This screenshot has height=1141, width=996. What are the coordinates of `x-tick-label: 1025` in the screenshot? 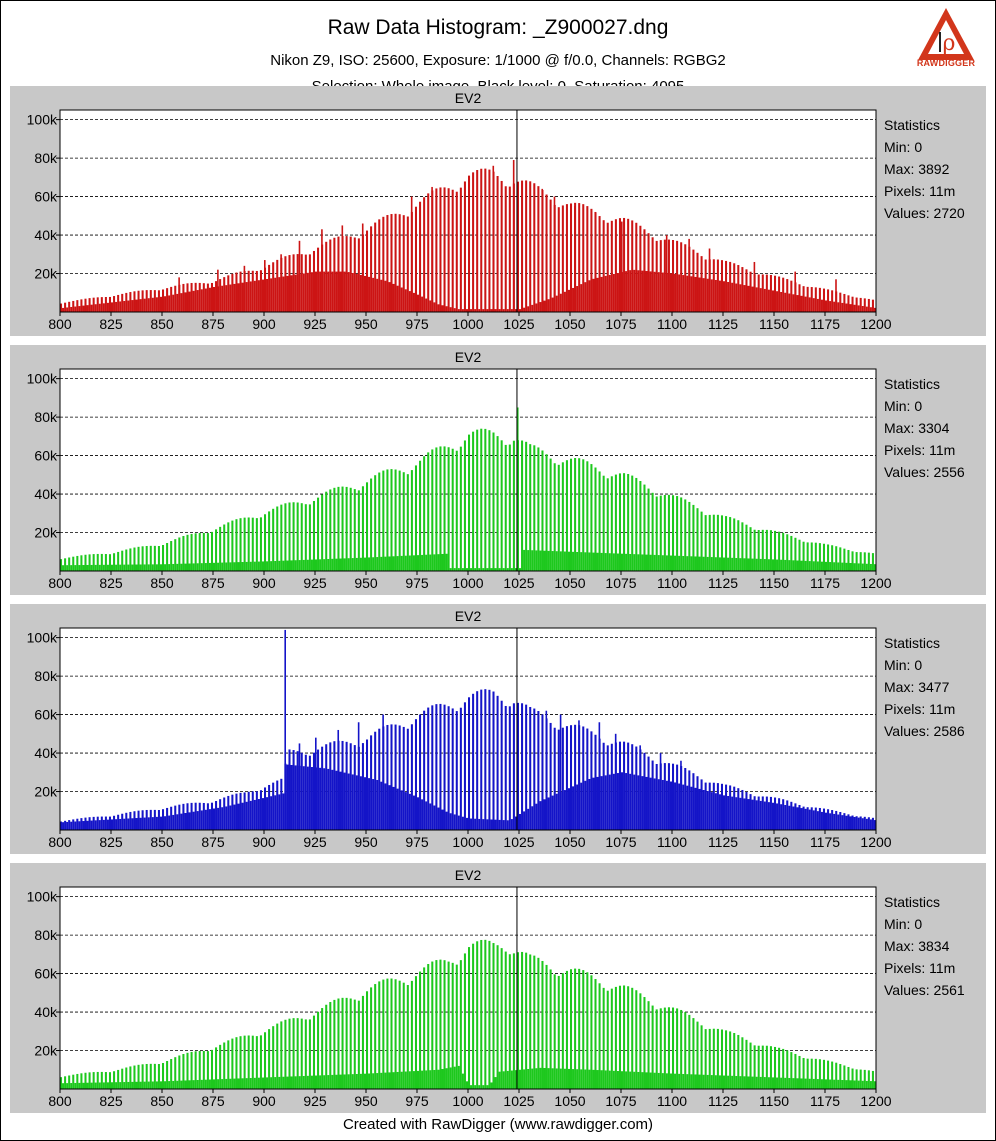 It's located at (518, 1101).